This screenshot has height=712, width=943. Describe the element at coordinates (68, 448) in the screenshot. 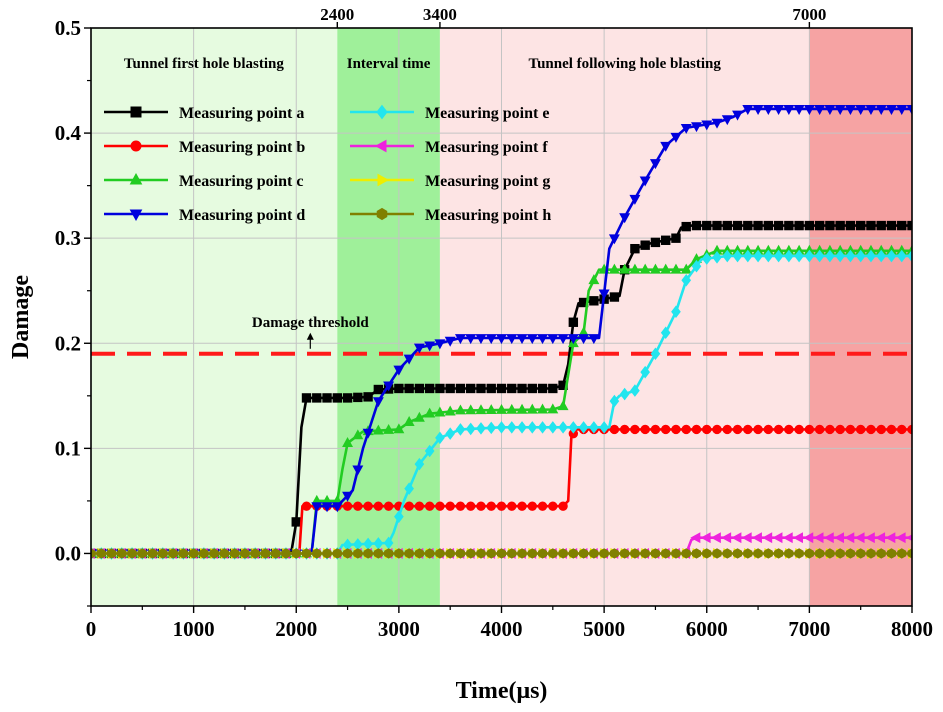

I see `y-tick-label: 0.1` at that location.